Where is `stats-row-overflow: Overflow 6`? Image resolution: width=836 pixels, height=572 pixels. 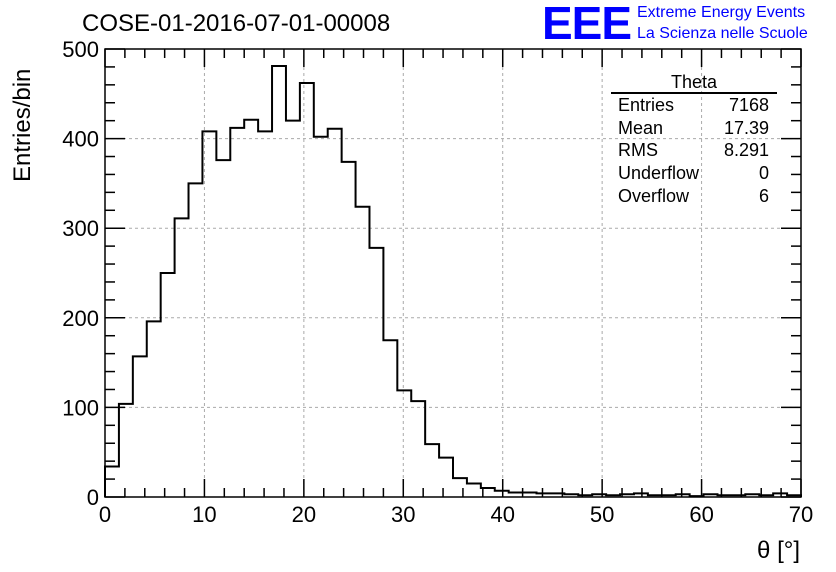 stats-row-overflow: Overflow 6 is located at coordinates (694, 196).